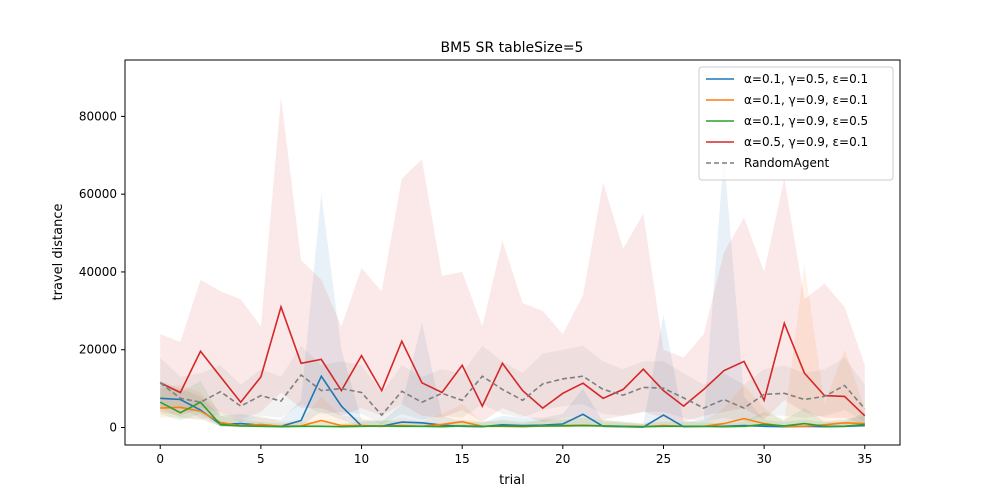 This screenshot has height=500, width=1000. I want to click on x-tick-label: 15, so click(462, 459).